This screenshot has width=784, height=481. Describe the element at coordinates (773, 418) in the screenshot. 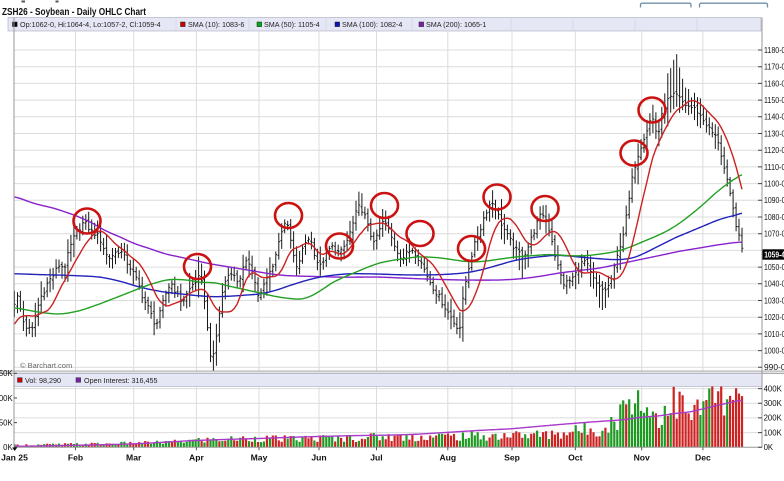

I see `svg-text: 200K` at that location.